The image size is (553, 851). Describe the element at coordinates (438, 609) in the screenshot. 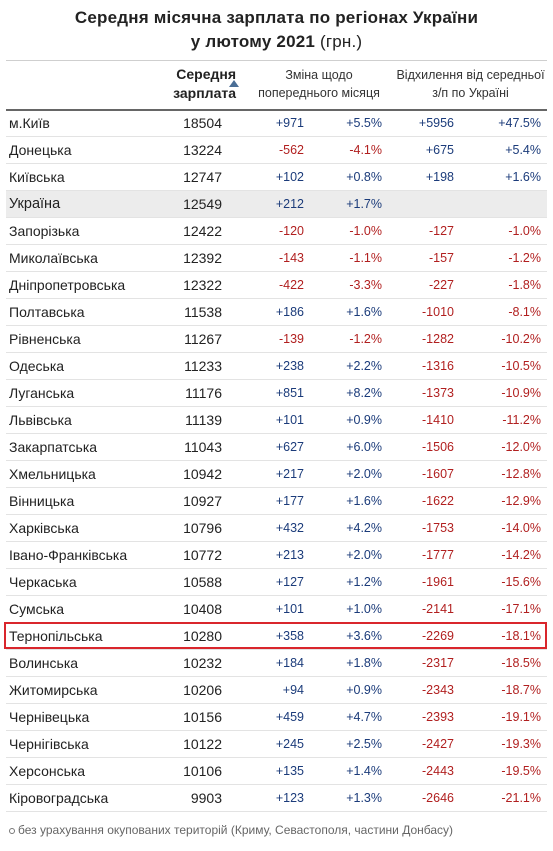

I see `deviation-absolute: -2141` at that location.